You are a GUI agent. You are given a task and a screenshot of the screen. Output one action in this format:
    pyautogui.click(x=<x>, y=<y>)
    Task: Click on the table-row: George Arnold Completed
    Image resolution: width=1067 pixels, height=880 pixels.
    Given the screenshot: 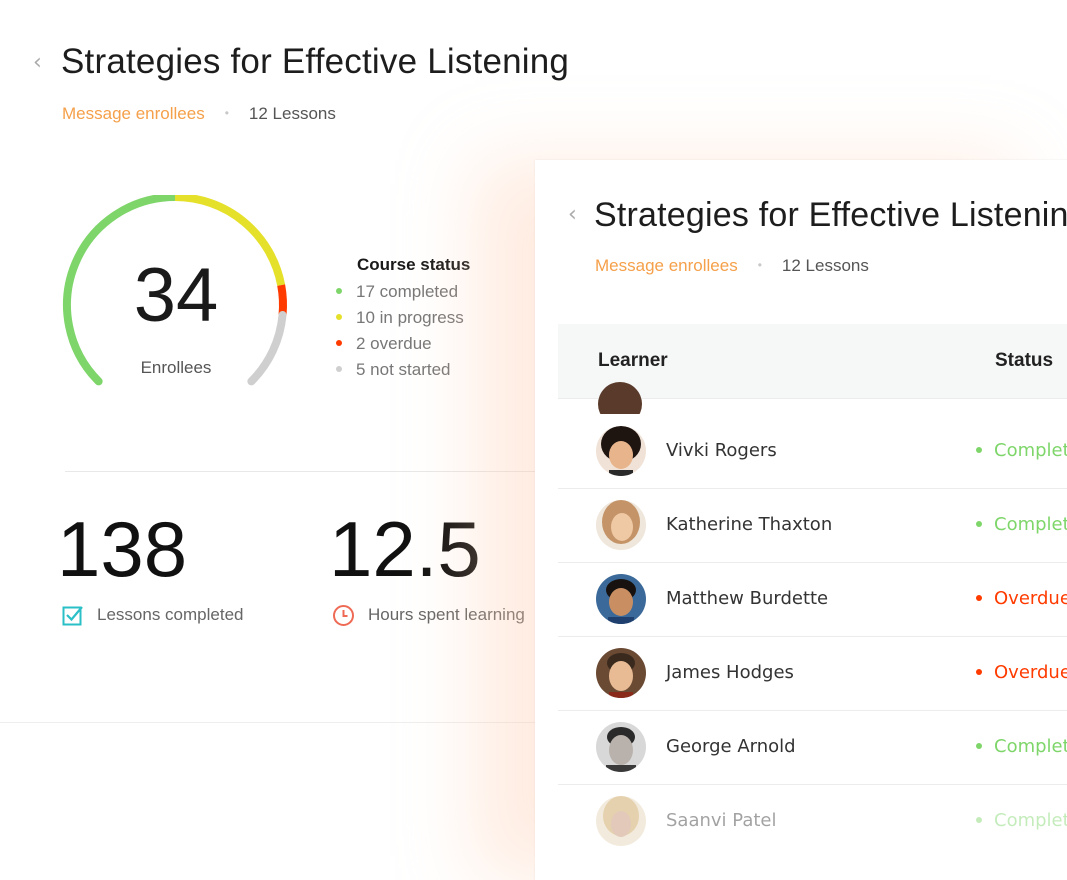 What is the action you would take?
    pyautogui.click(x=812, y=747)
    